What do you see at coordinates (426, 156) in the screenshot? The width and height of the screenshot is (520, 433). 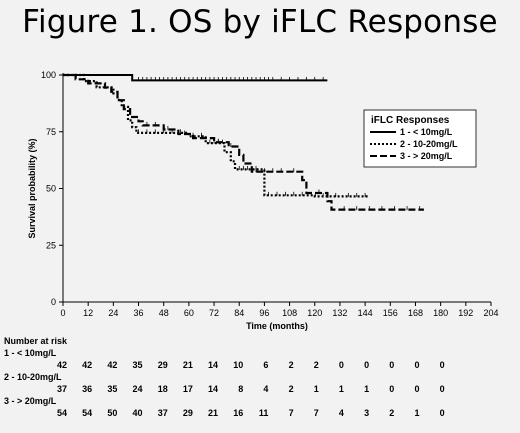 I see `legend-entry-3: 3 - > 20mg/L` at bounding box center [426, 156].